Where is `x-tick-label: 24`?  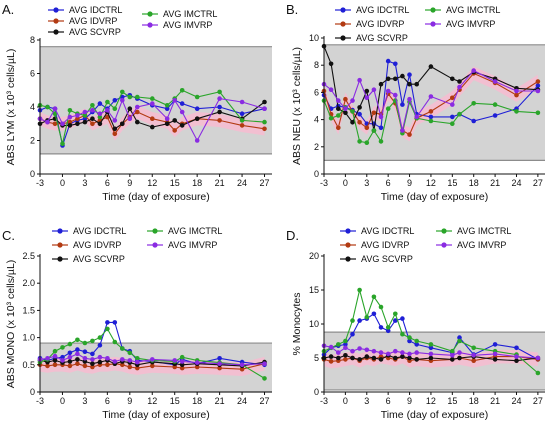 x-tick-label: 24 is located at coordinates (516, 401).